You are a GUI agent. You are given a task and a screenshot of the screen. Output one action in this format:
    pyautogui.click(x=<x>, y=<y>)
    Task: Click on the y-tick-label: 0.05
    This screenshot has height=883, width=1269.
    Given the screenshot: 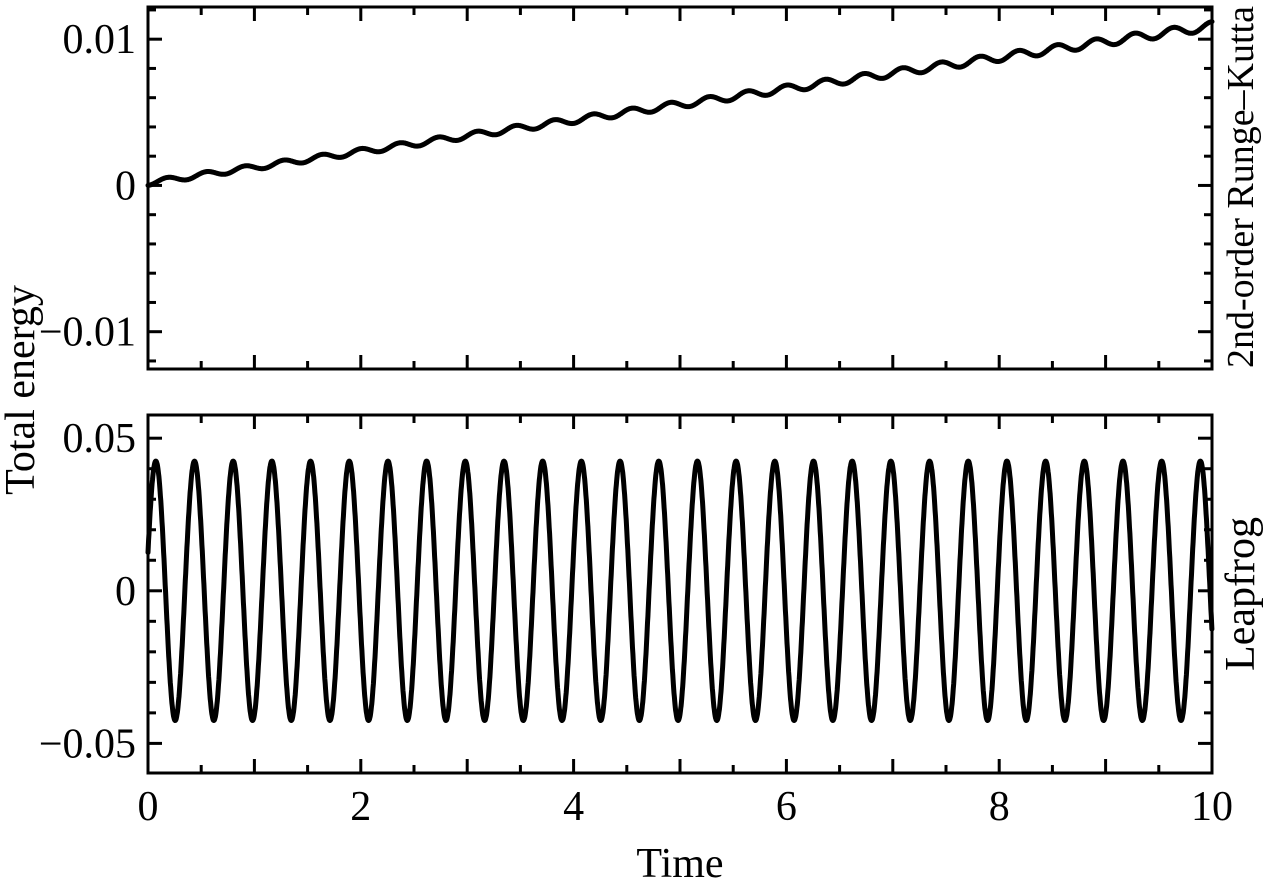 What is the action you would take?
    pyautogui.click(x=100, y=439)
    